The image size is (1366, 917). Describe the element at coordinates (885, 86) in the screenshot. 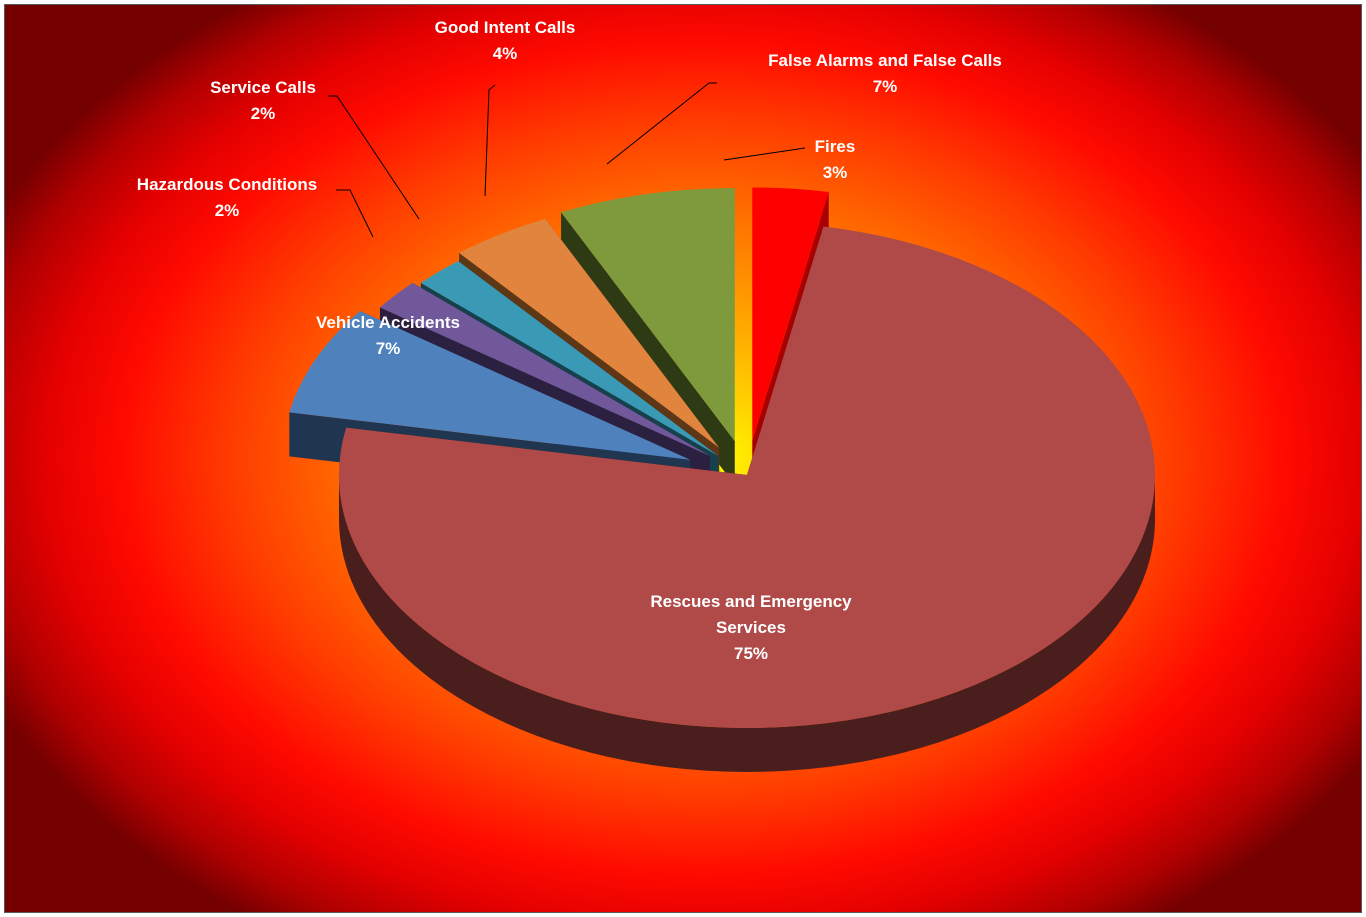

I see `slice-percent-6: 7%` at that location.